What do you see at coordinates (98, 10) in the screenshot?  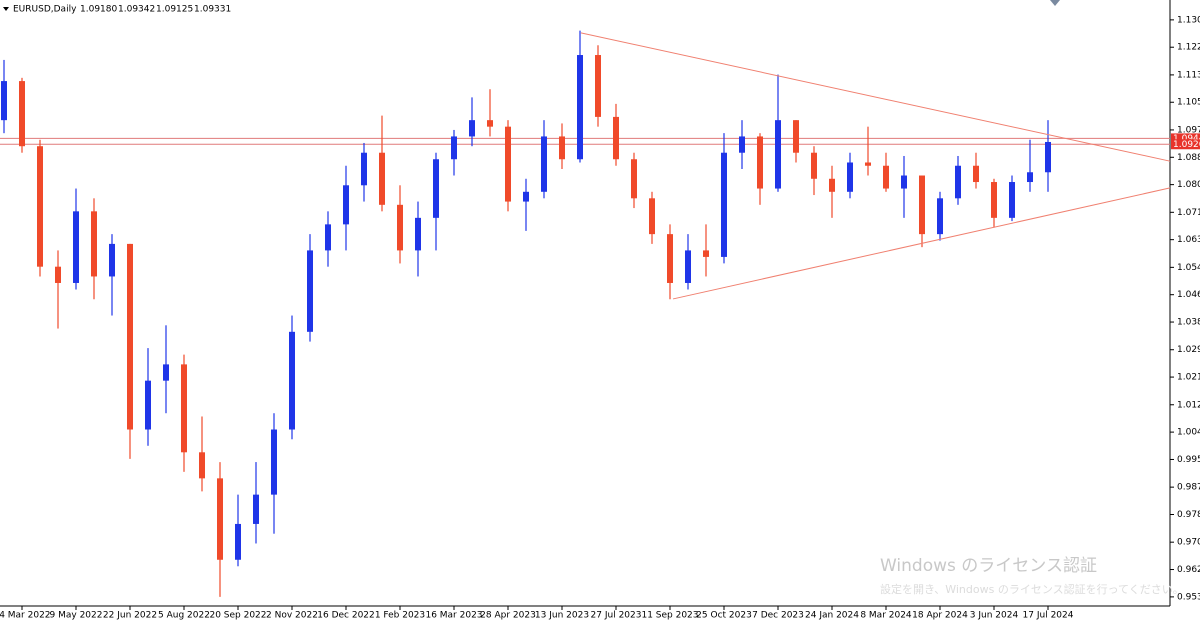 I see `ohlc-open: 1.09180` at bounding box center [98, 10].